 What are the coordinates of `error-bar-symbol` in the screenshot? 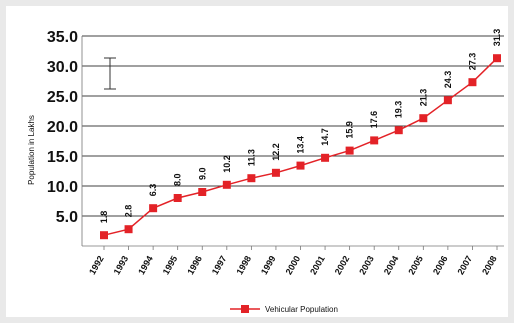 It's located at (110, 73).